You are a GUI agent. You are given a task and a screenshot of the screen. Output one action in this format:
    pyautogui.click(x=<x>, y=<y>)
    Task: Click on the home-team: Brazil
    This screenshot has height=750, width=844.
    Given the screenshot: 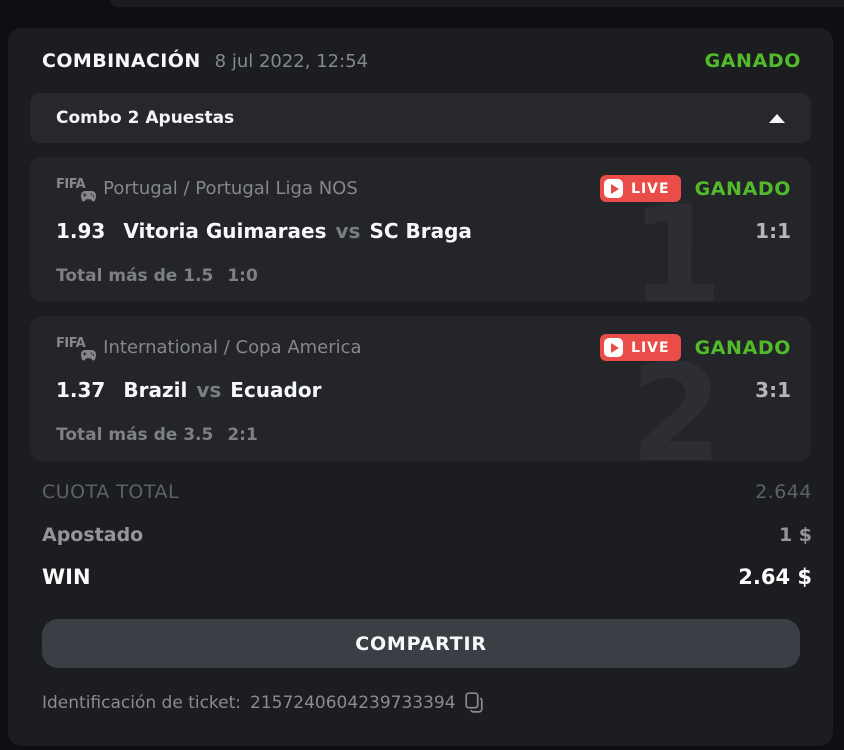 What is the action you would take?
    pyautogui.click(x=155, y=390)
    